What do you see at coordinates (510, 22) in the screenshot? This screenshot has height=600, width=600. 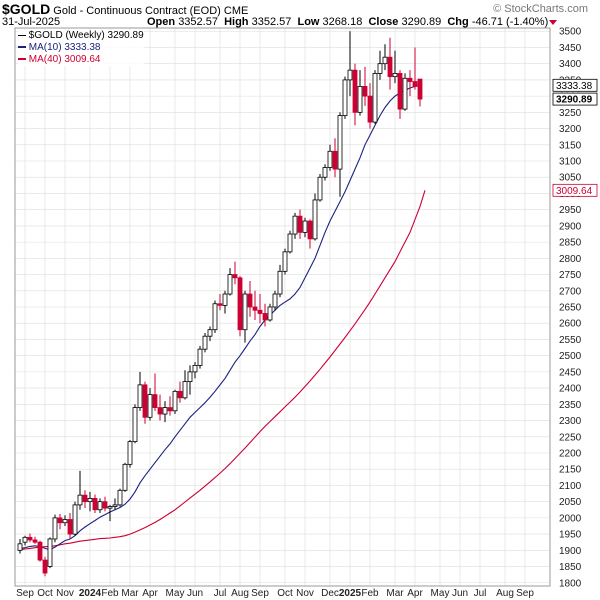 I see `change-value: -46.71 (-1.40%)` at bounding box center [510, 22].